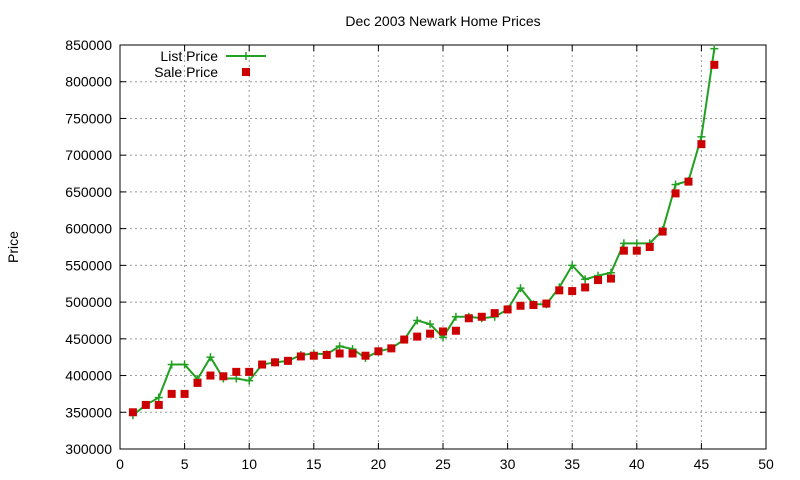 Image resolution: width=800 pixels, height=480 pixels. What do you see at coordinates (249, 464) in the screenshot?
I see `x-tick-label: 10` at bounding box center [249, 464].